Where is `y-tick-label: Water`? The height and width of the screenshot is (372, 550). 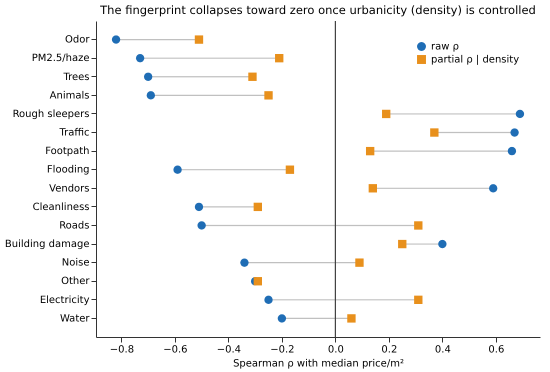
y-tick-label: Water is located at coordinates (75, 318).